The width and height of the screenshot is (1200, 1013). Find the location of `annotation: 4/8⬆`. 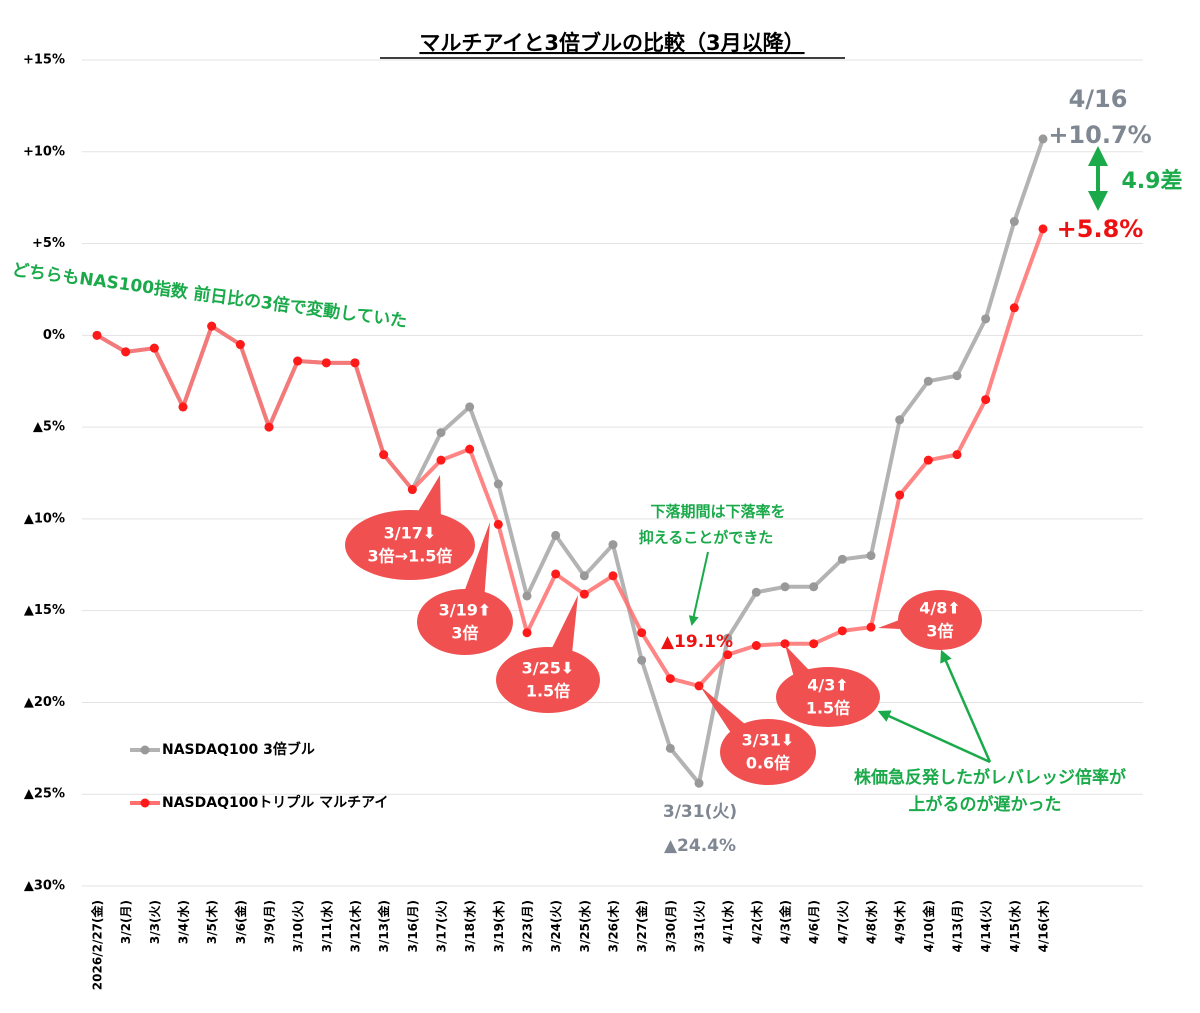

annotation: 4/8⬆ is located at coordinates (940, 608).